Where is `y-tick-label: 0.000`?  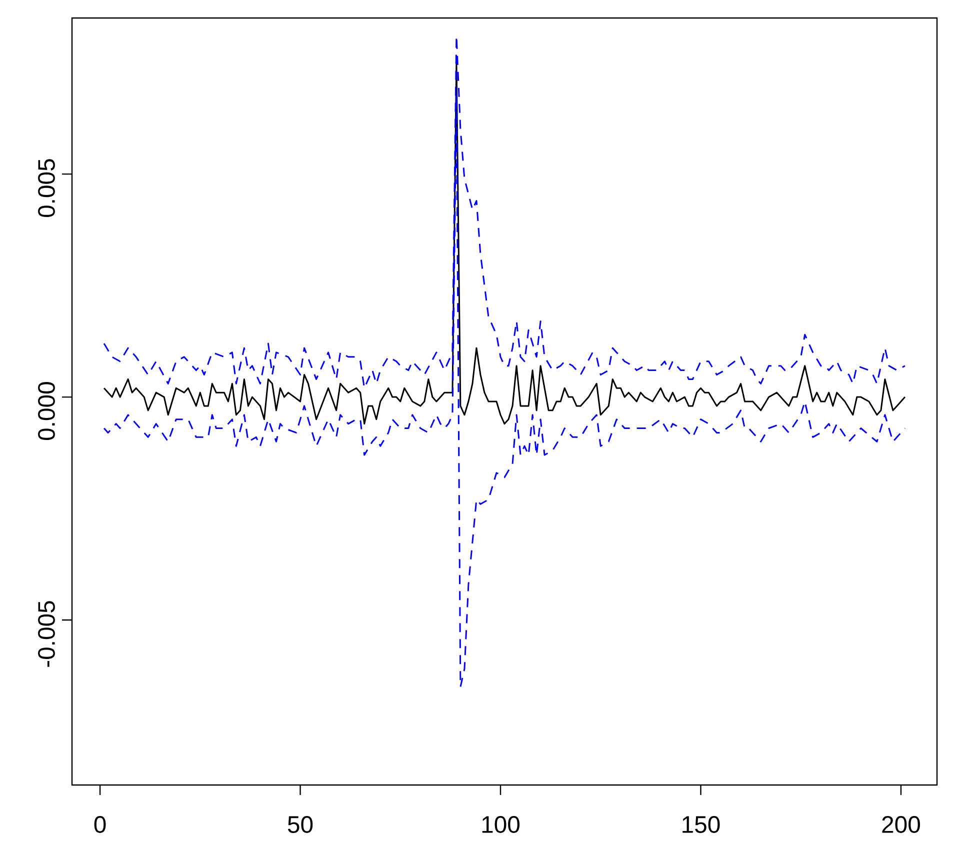
y-tick-label: 0.000 is located at coordinates (46, 411).